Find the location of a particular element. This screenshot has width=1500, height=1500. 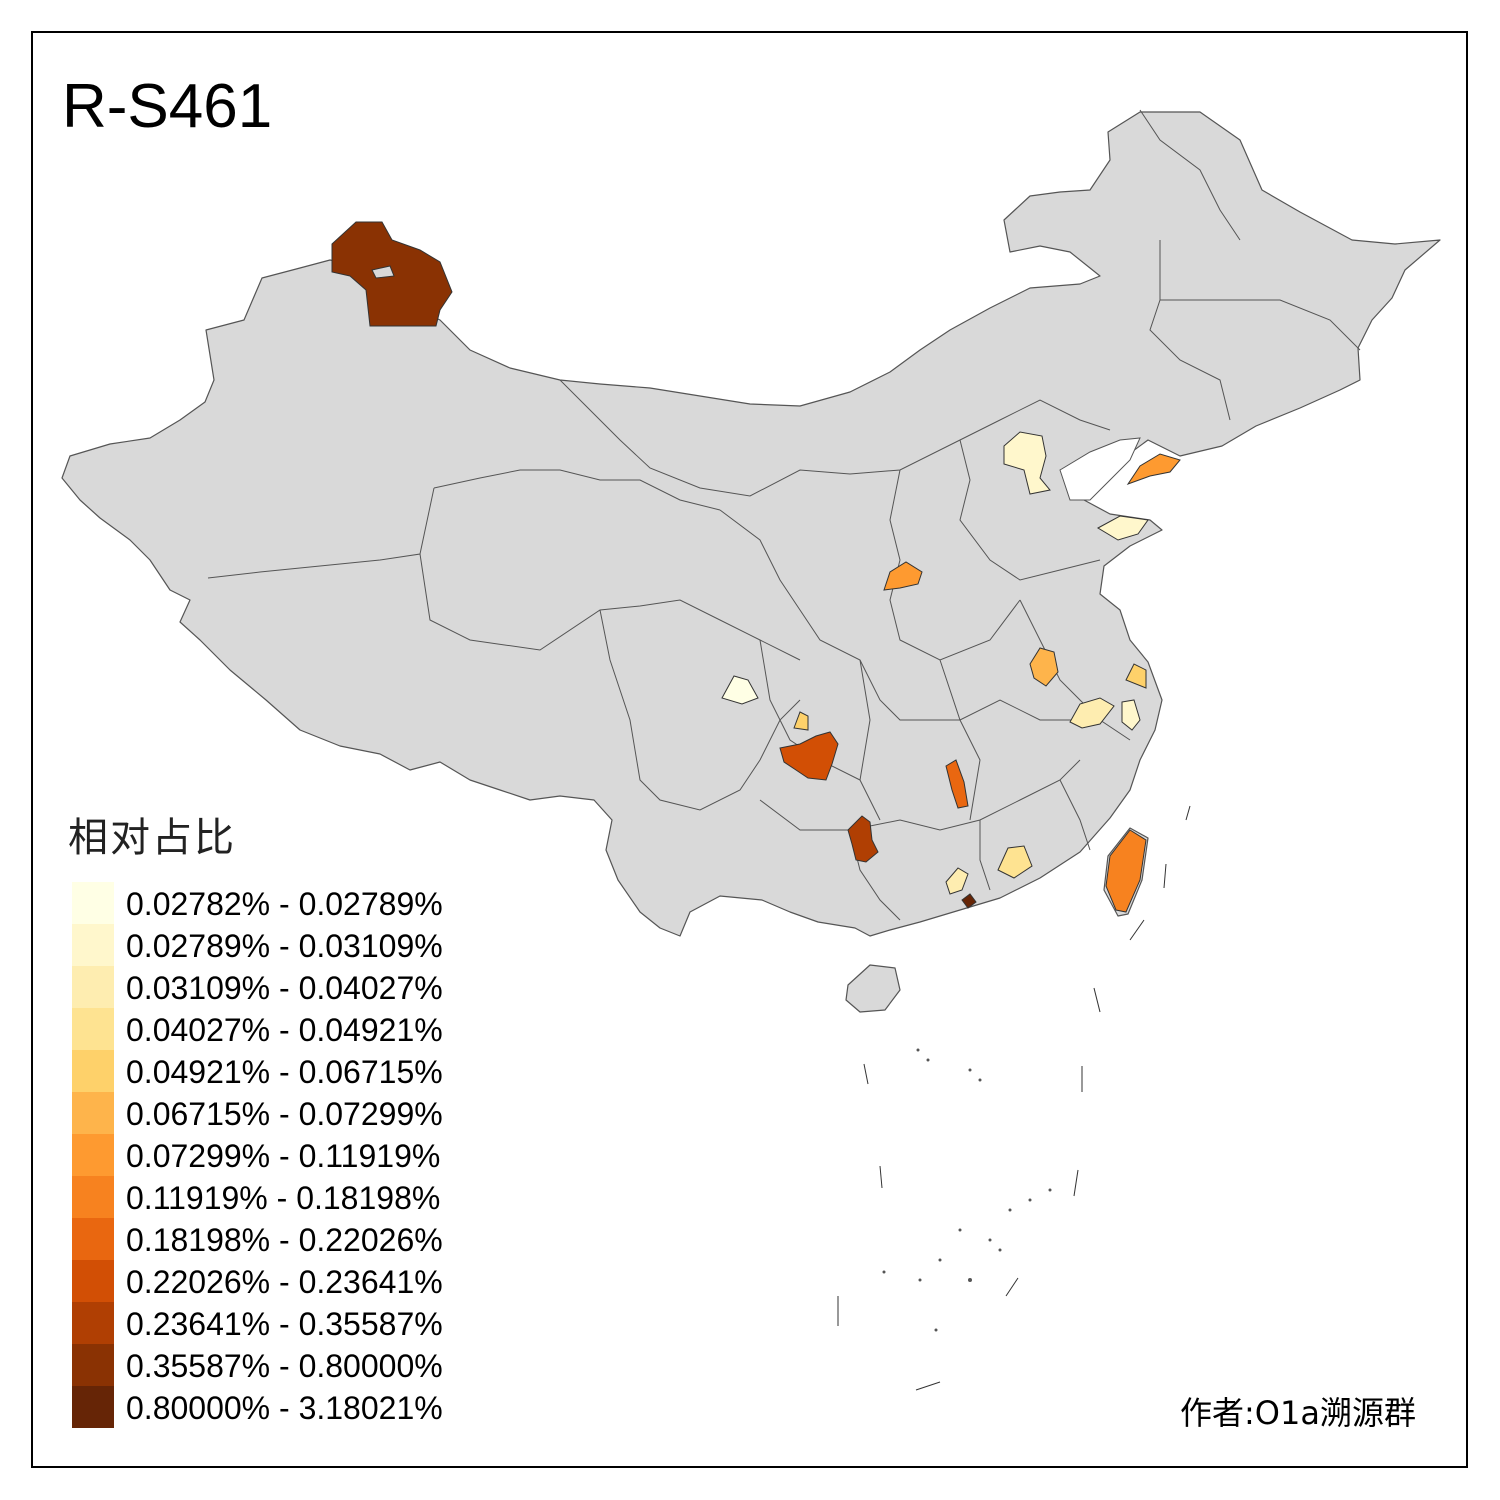

region-guangdong-delta is located at coordinates (969, 901).